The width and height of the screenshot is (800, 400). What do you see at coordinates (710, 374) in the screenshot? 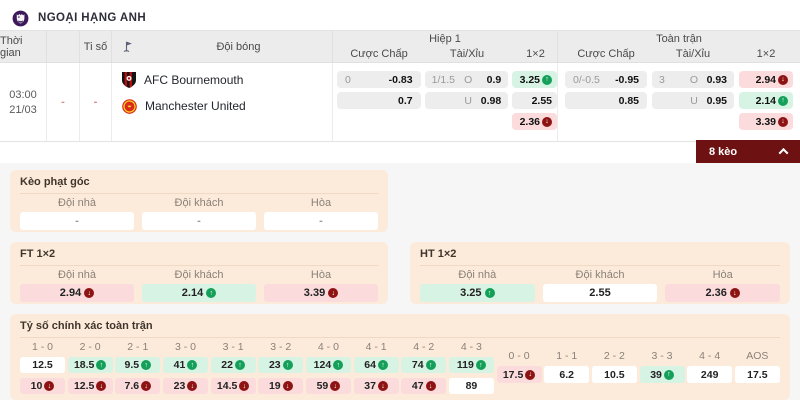
I see `score-odds-cell-draw: 249 ↑ ↓` at bounding box center [710, 374].